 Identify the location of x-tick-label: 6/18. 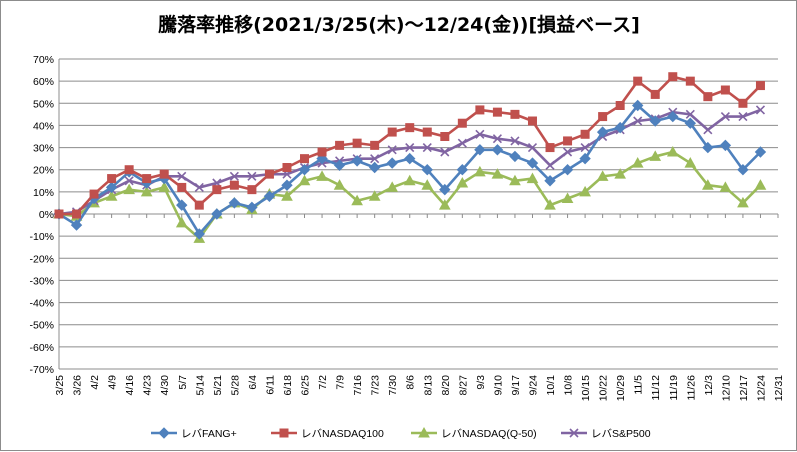
(288, 385).